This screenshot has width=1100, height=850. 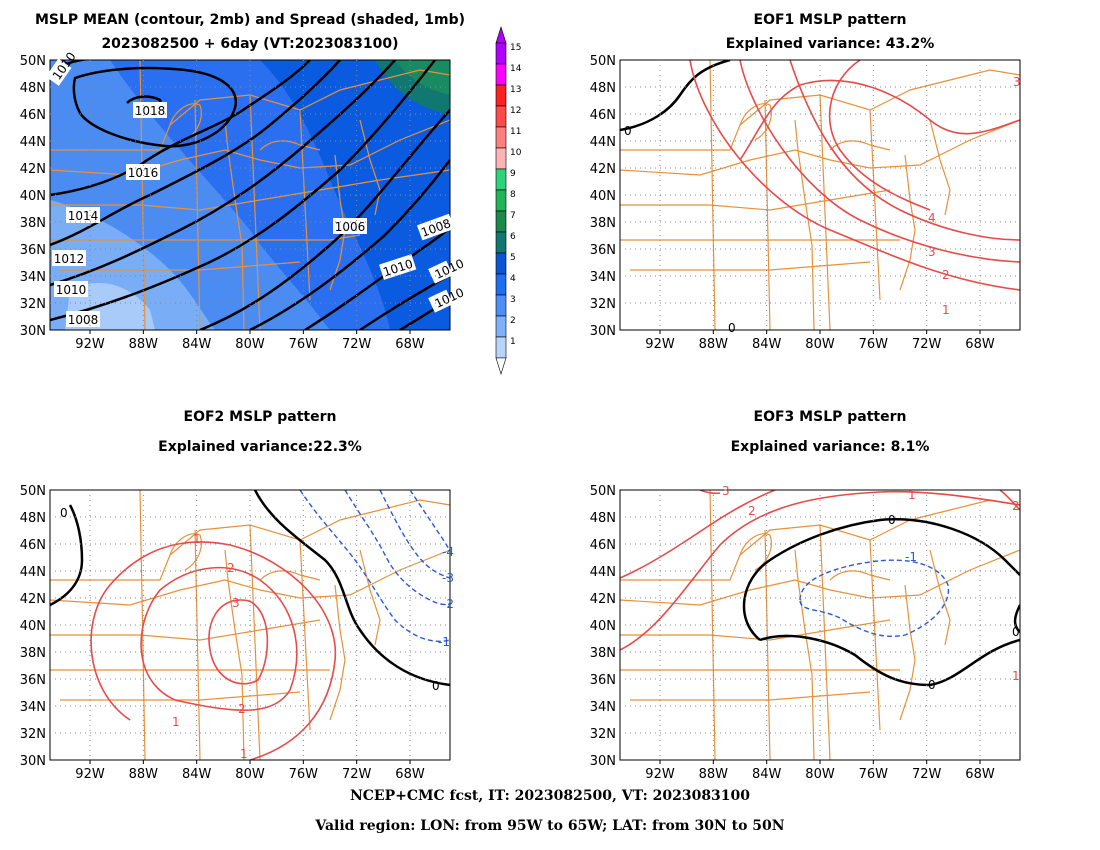 I want to click on eof3-title-line-1: EOF3 MSLP pattern, so click(x=830, y=417).